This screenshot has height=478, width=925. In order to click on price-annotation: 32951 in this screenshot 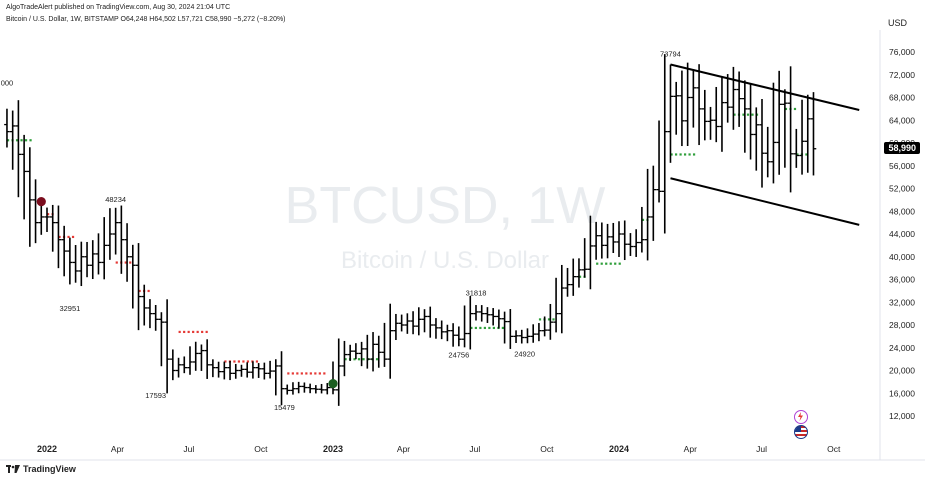, I will do `click(69, 308)`.